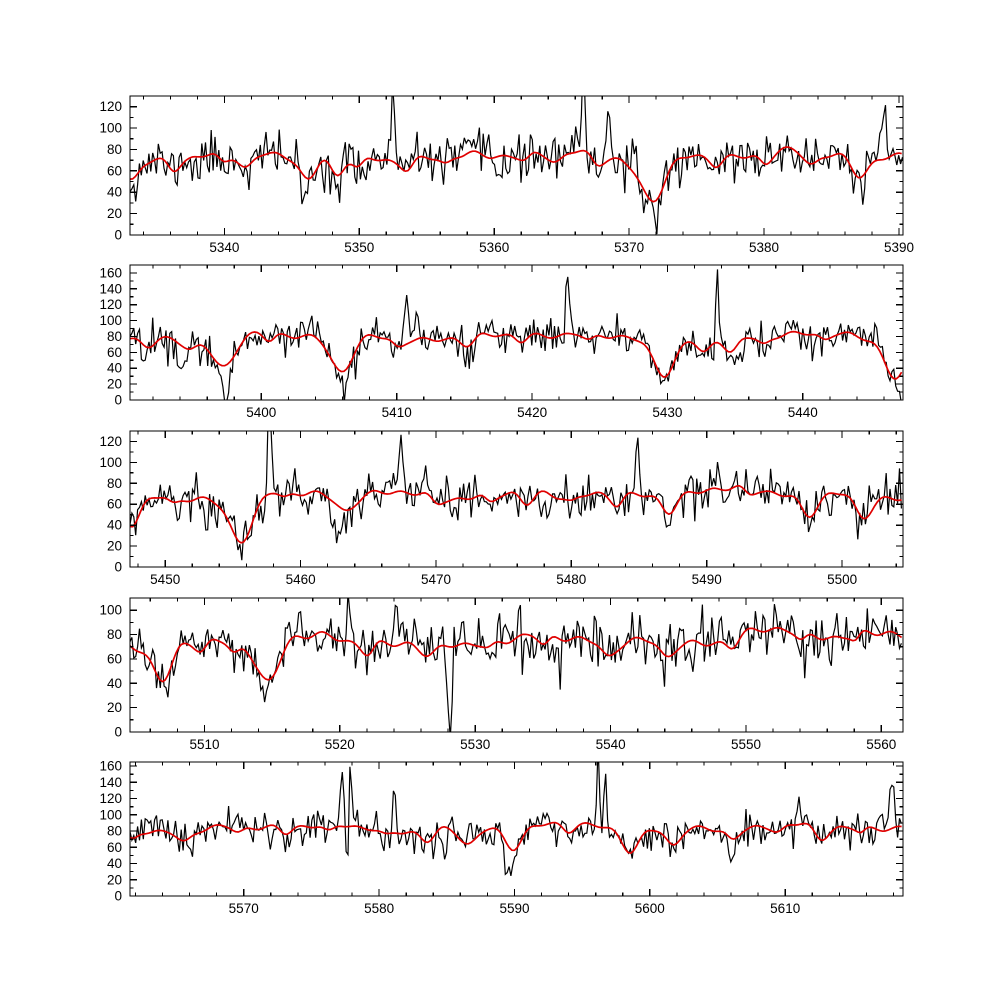 The width and height of the screenshot is (1000, 1000). Describe the element at coordinates (340, 744) in the screenshot. I see `x-tick-label: 5520` at that location.